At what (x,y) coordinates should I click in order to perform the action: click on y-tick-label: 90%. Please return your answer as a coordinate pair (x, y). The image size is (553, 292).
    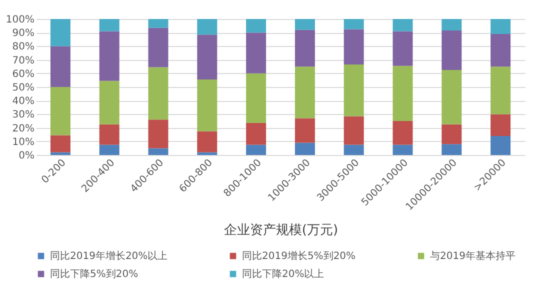
    Looking at the image, I should click on (23, 34).